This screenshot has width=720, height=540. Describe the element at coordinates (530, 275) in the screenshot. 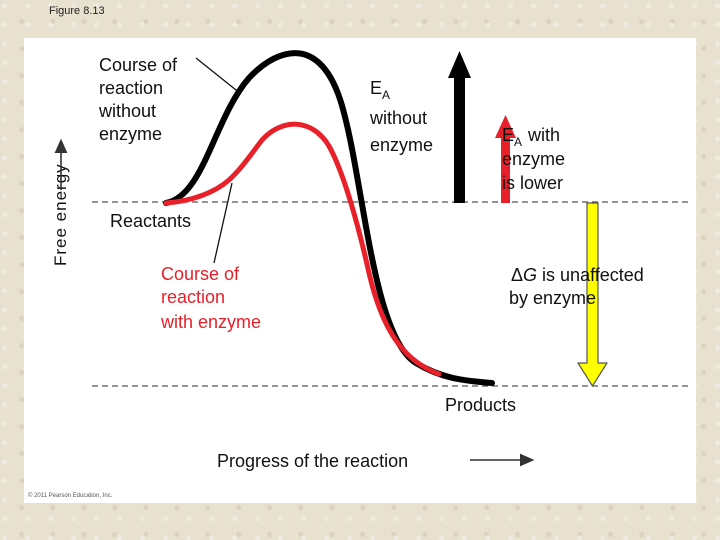

I see `g-symbol: G` at that location.